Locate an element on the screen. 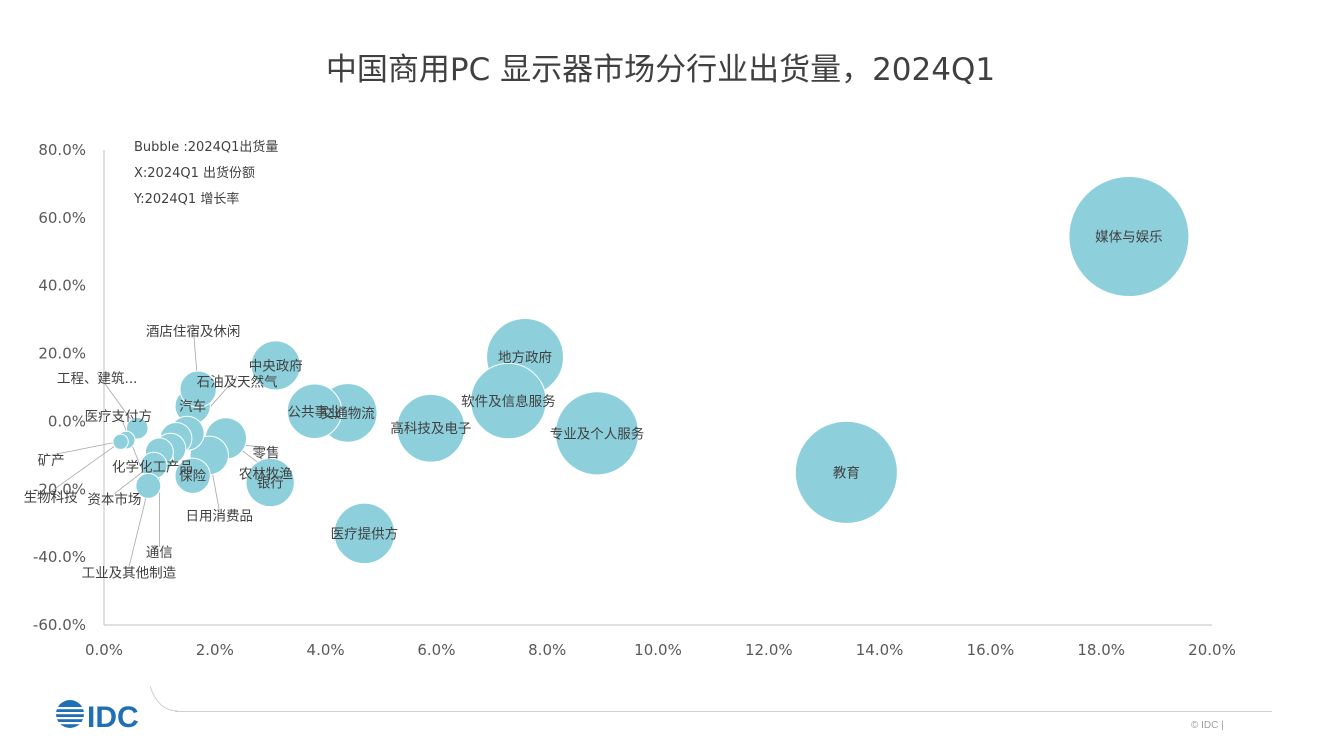  bubble-label: 医疗提供方 is located at coordinates (365, 534).